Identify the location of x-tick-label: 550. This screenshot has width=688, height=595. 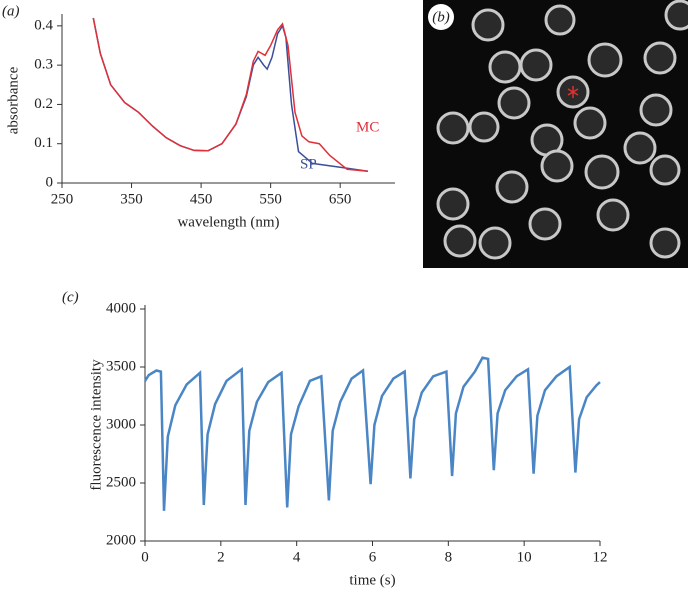
(270, 199).